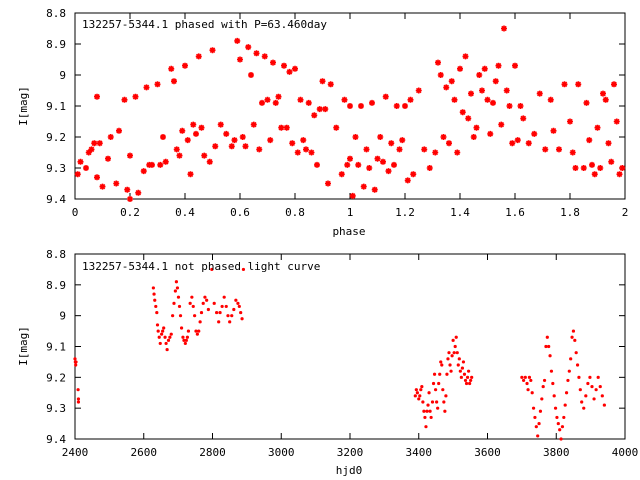 The height and width of the screenshot is (480, 640). Describe the element at coordinates (56, 106) in the screenshot. I see `y-tick-label: 9.1` at that location.